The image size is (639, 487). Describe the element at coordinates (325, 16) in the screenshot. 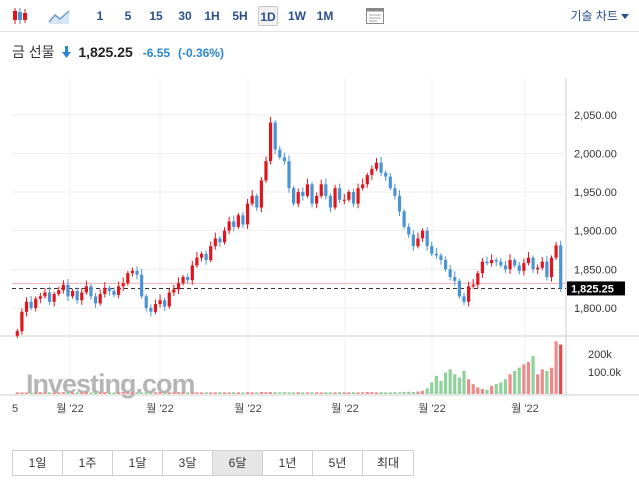

I see `timeframe-1m: 1M` at that location.